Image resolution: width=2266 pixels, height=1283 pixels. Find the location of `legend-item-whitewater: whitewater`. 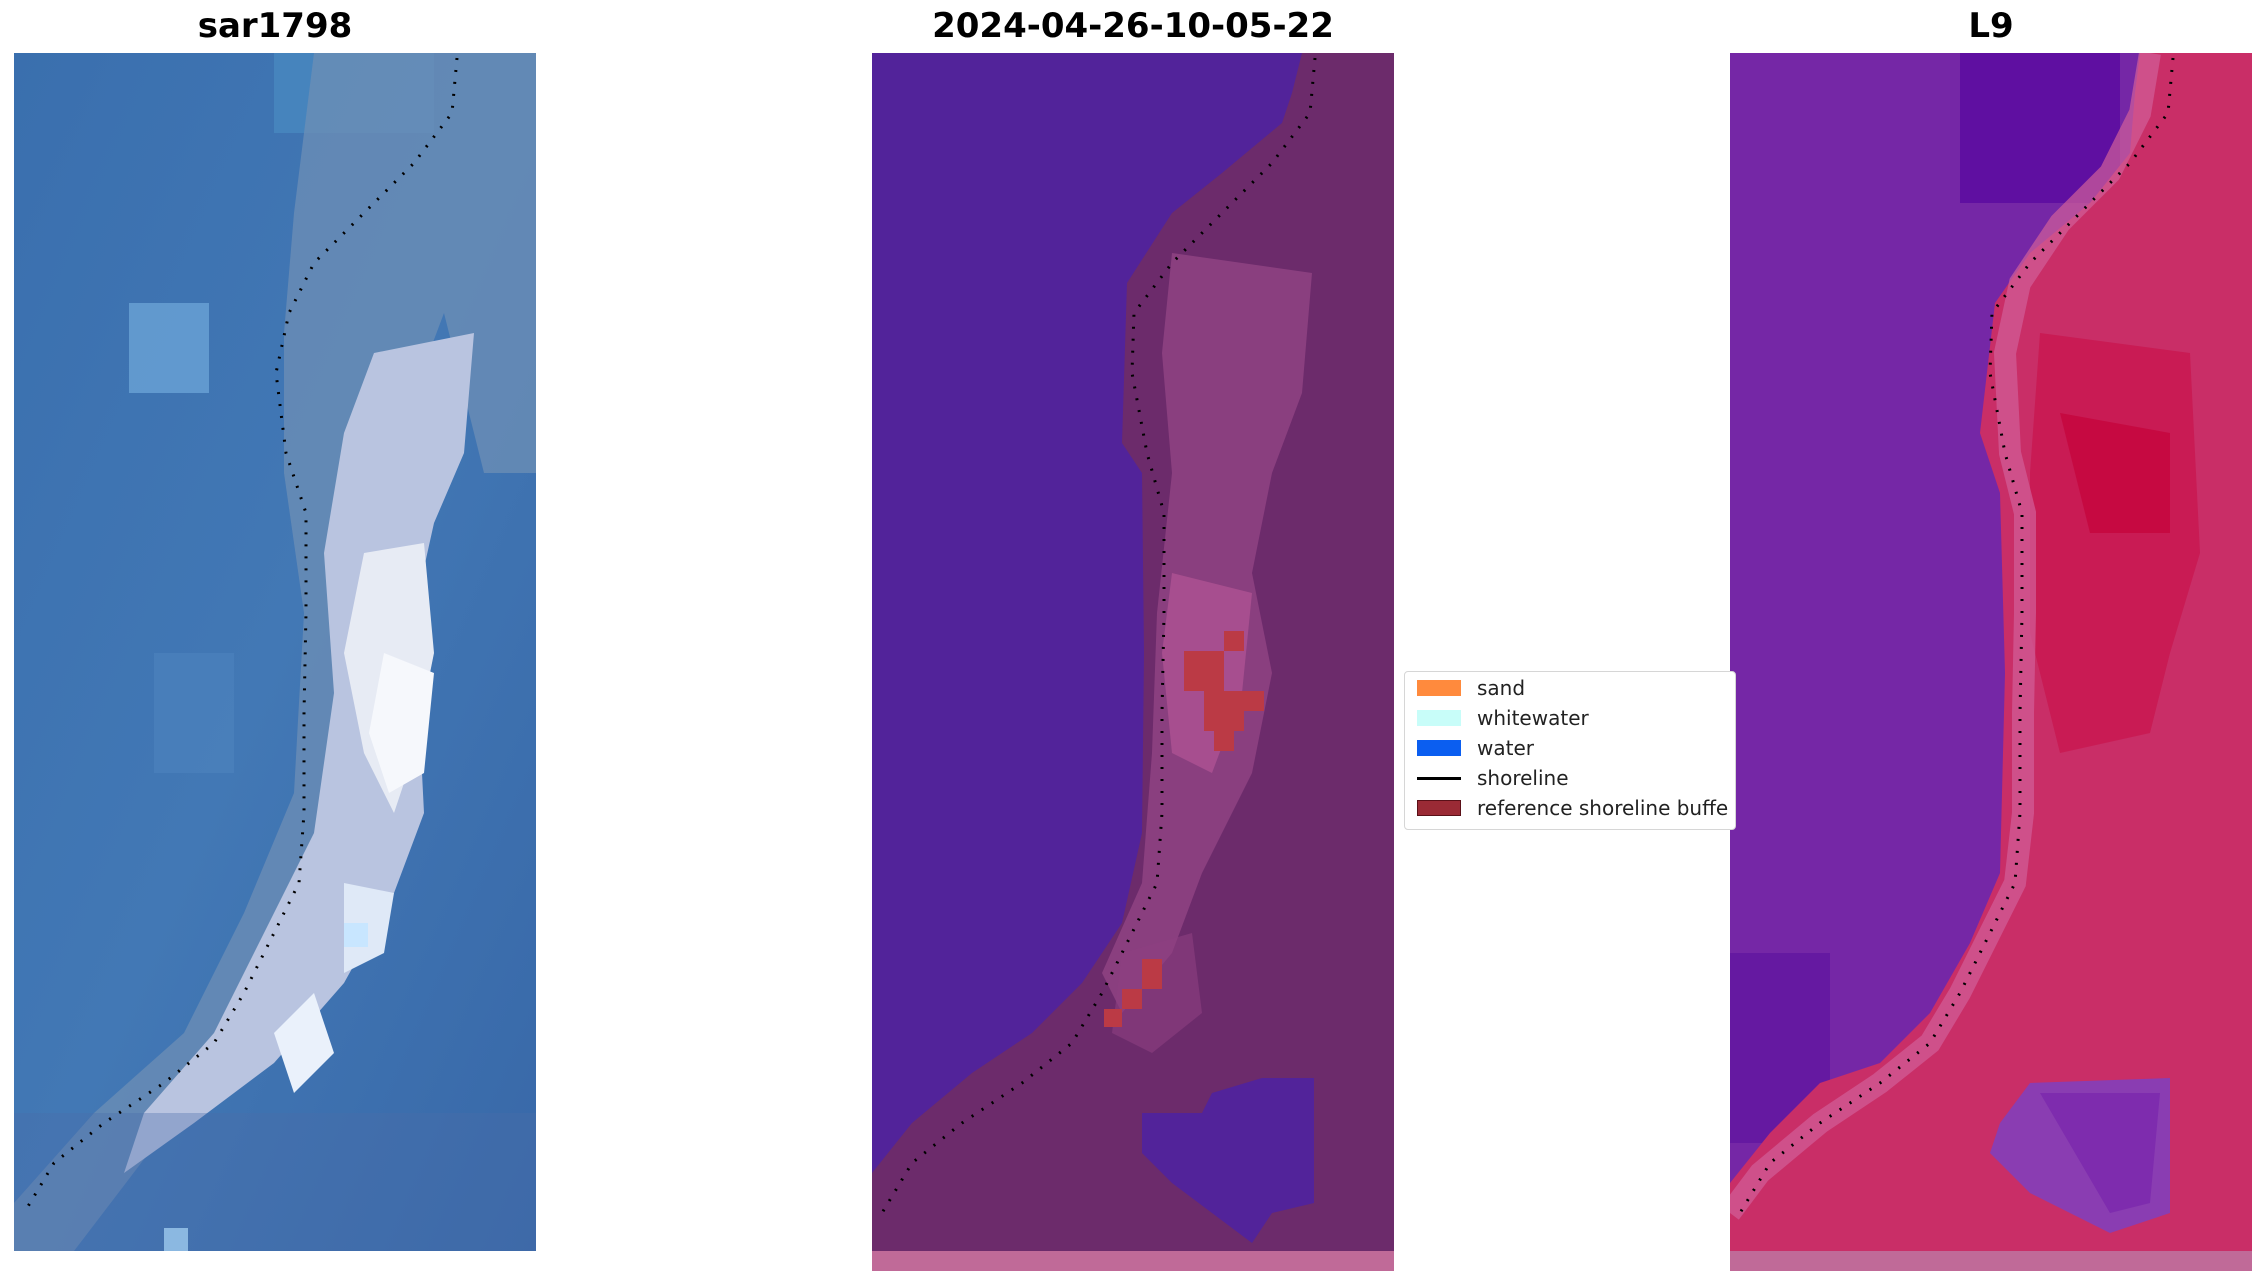

legend-item-whitewater: whitewater is located at coordinates (1583, 718).